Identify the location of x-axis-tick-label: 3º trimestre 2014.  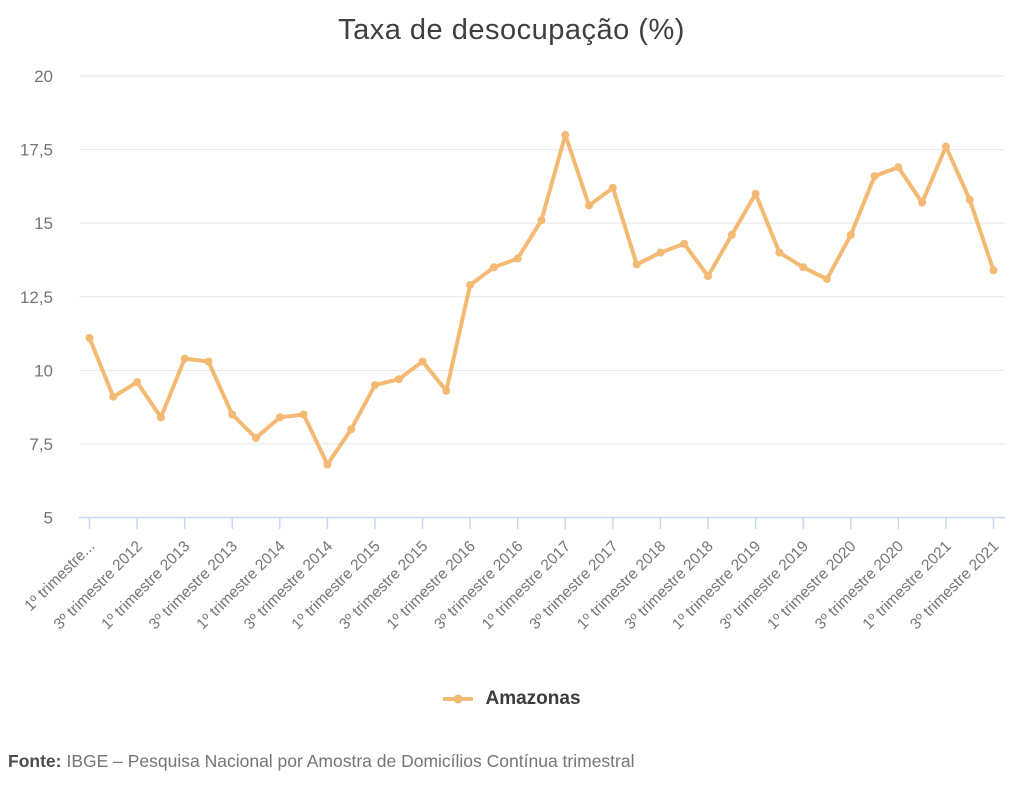
(288, 585).